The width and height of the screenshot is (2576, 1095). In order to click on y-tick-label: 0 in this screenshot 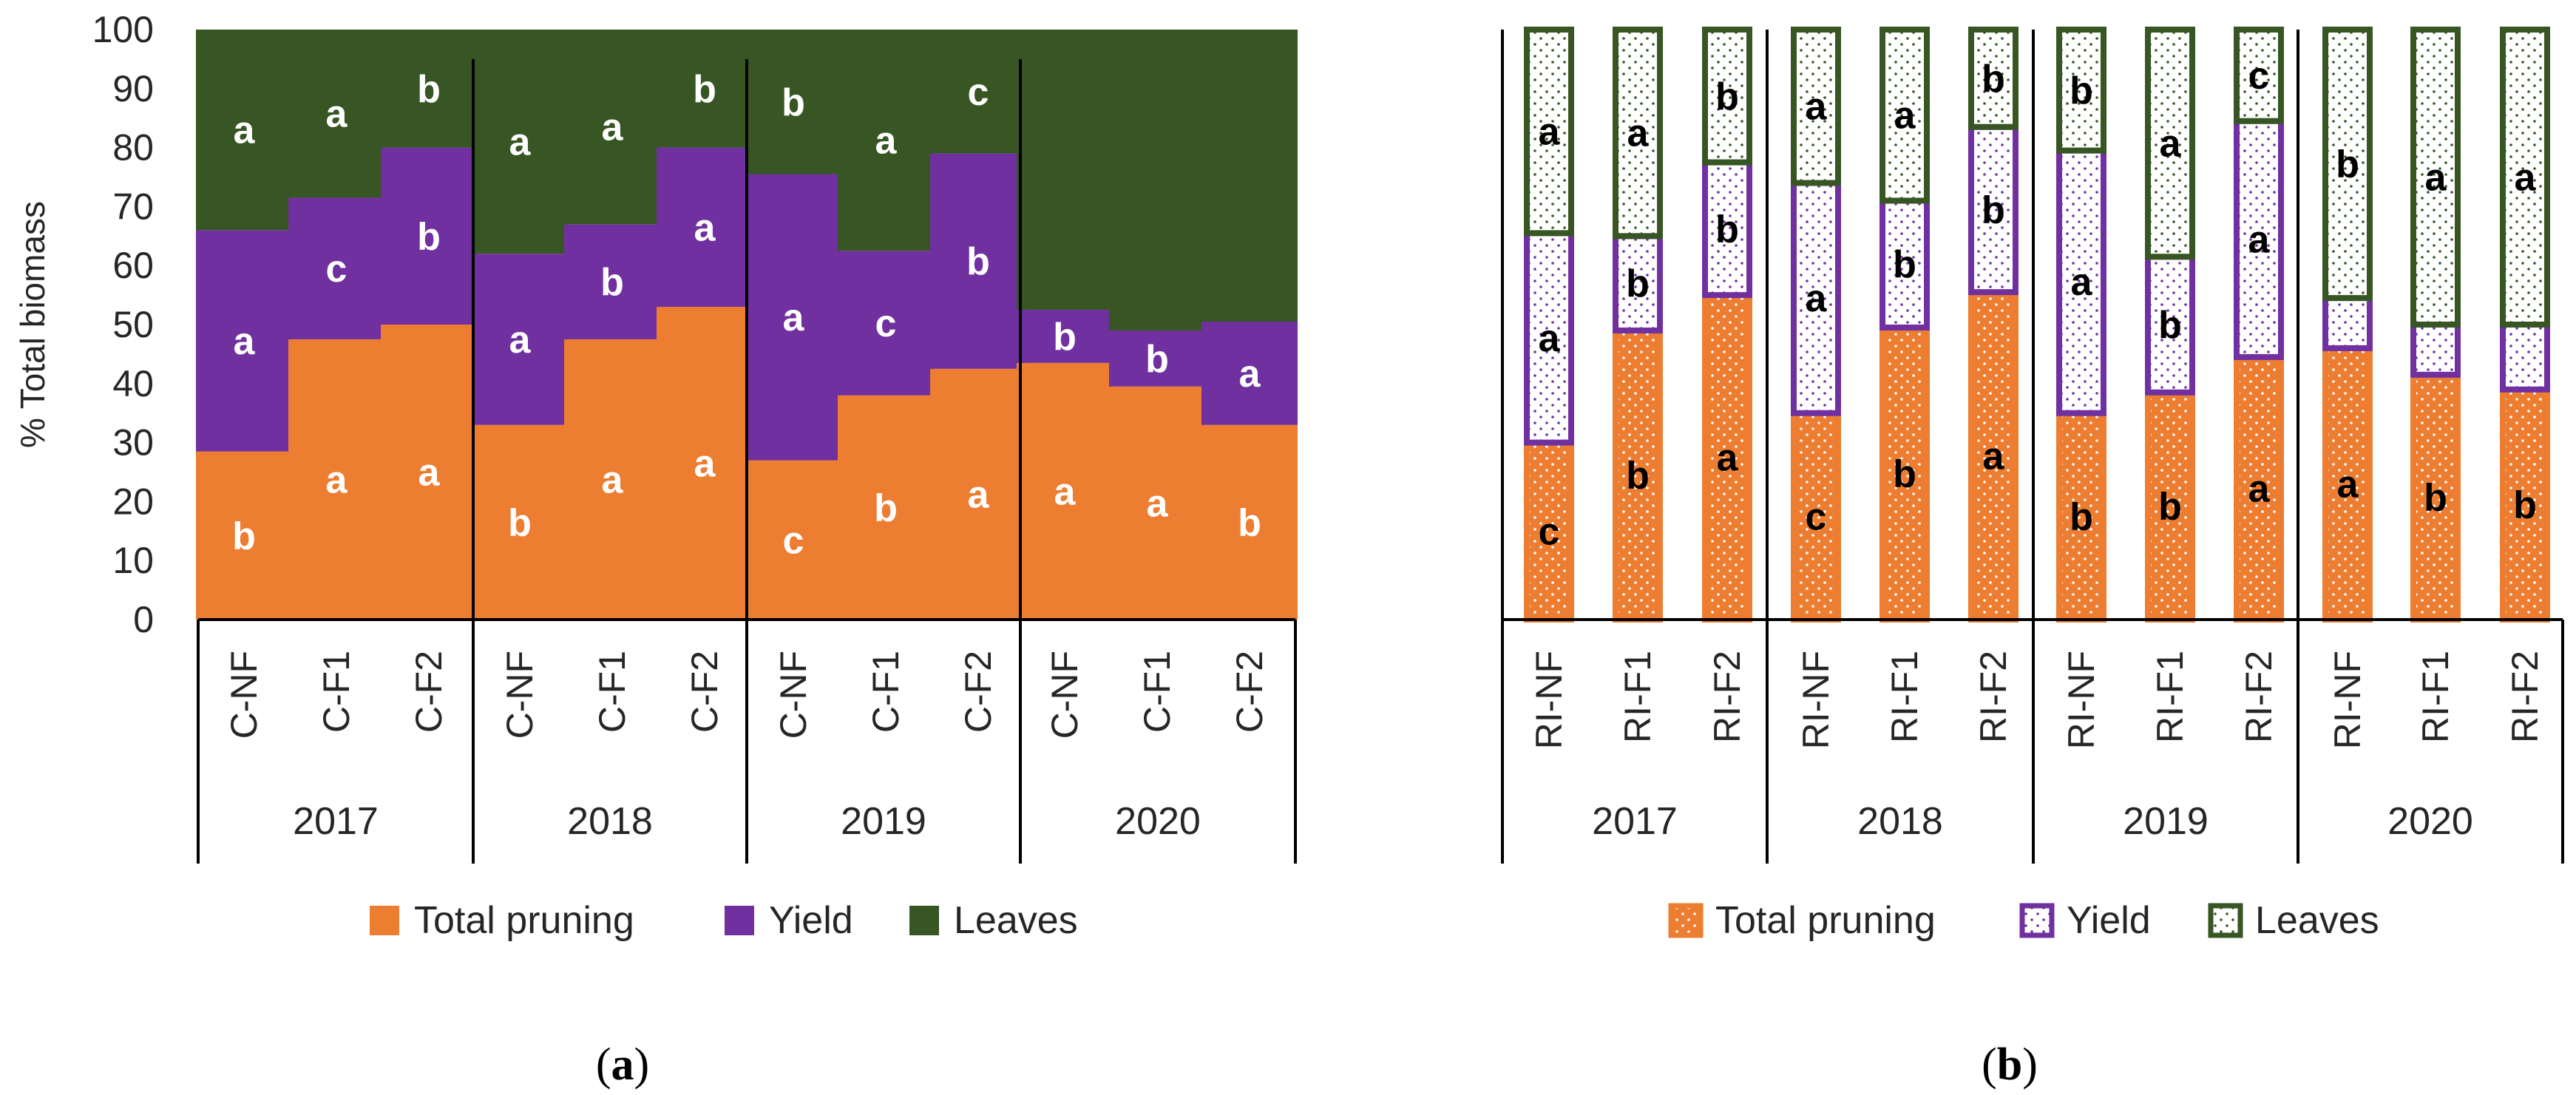, I will do `click(143, 619)`.